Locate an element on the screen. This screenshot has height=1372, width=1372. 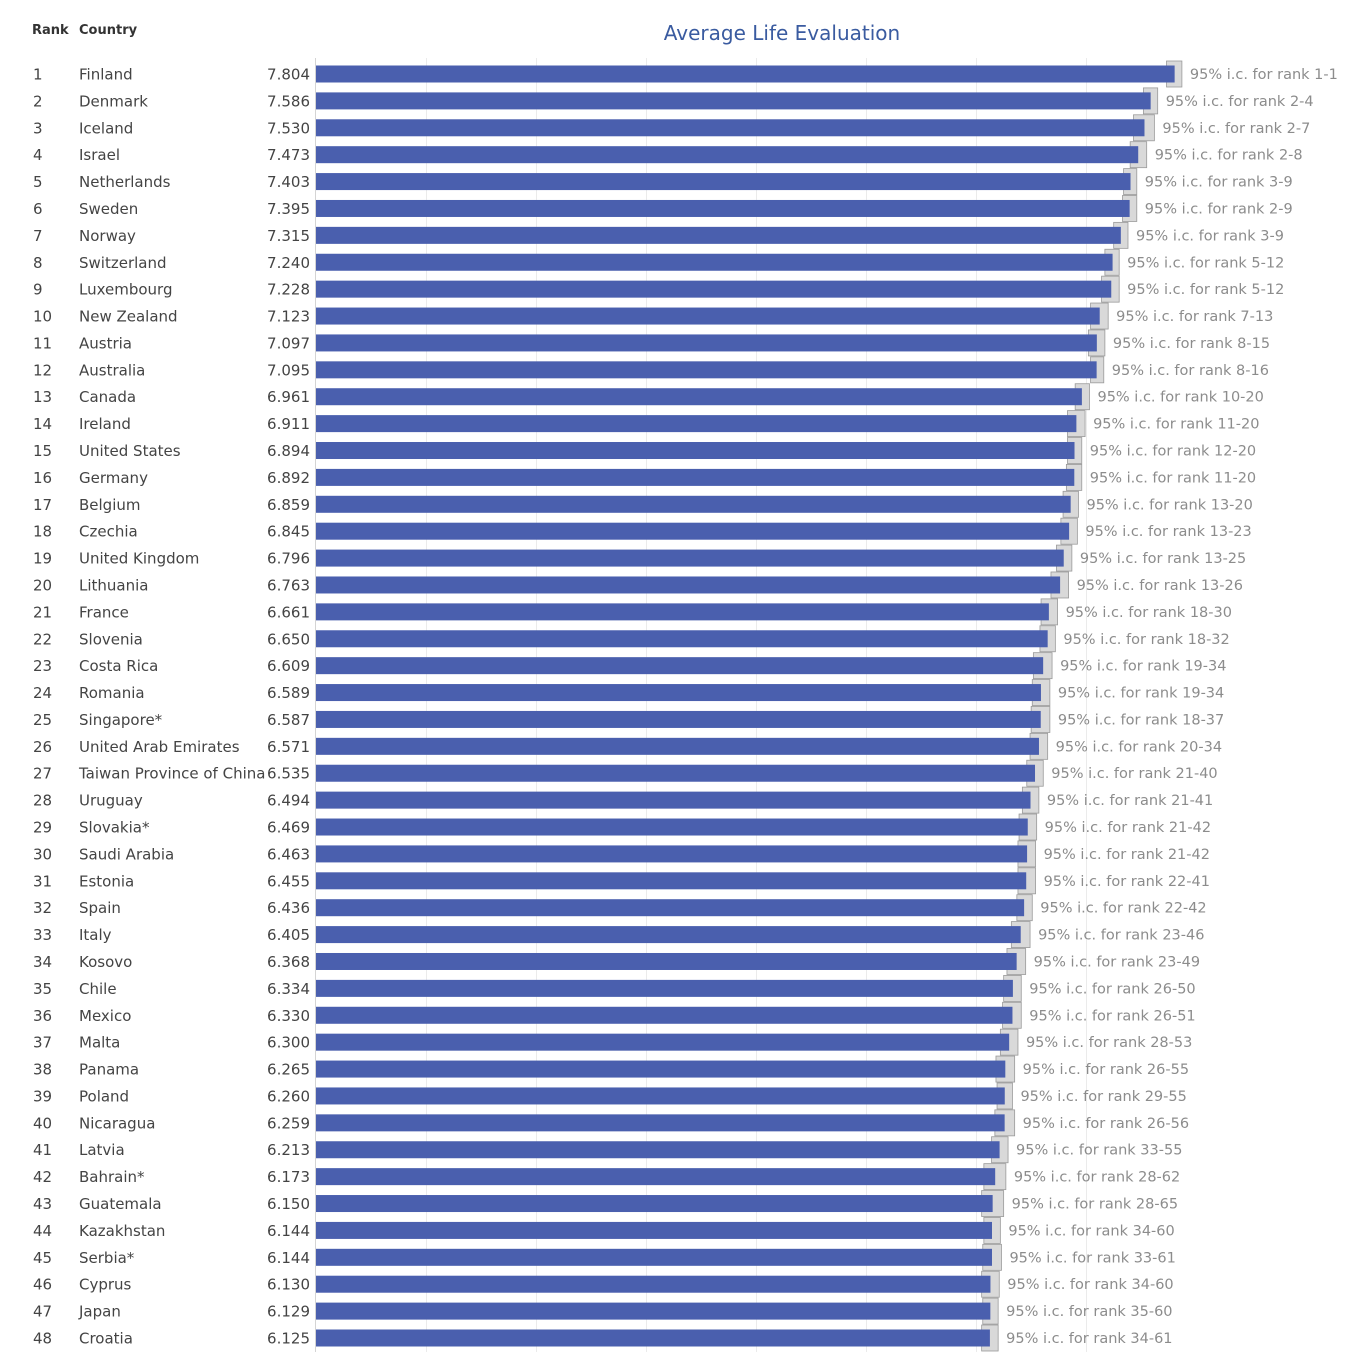
value-label: 7.240 is located at coordinates (288, 263).